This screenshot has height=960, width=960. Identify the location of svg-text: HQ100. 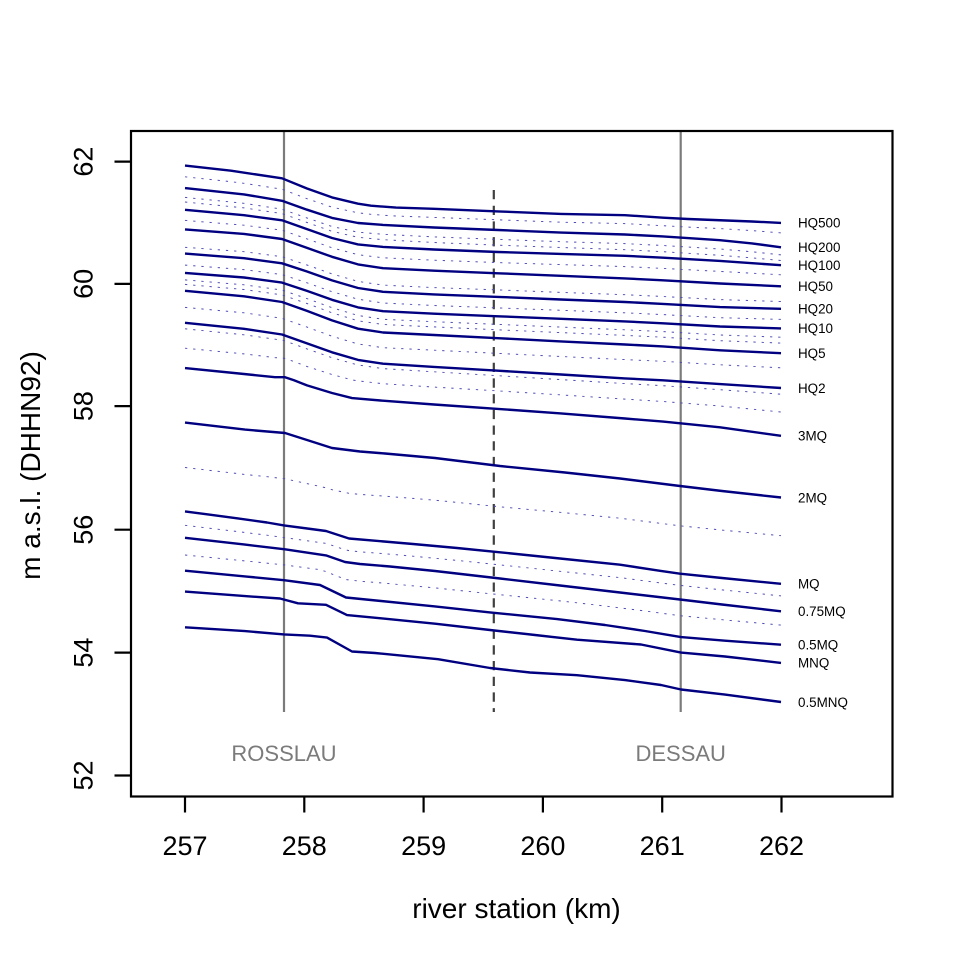
(819, 265).